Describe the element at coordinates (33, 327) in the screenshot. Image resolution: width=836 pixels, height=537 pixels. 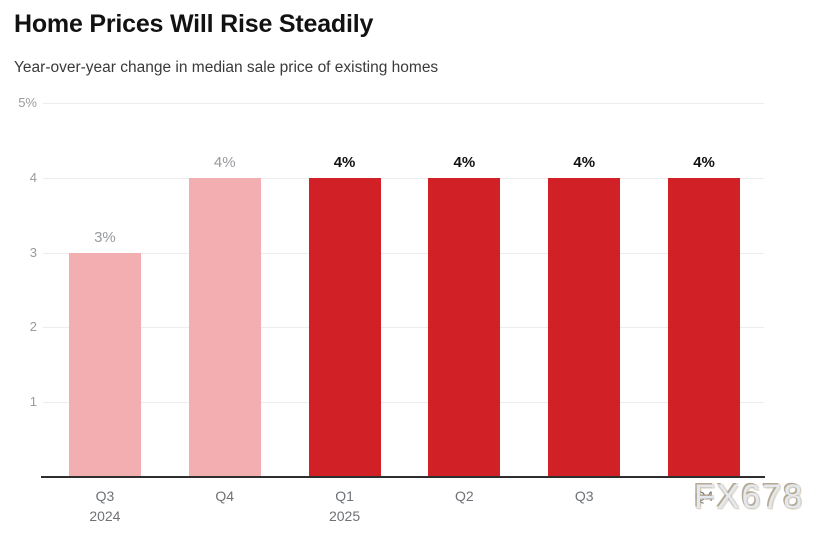
I see `y-tick-label-2: 2` at that location.